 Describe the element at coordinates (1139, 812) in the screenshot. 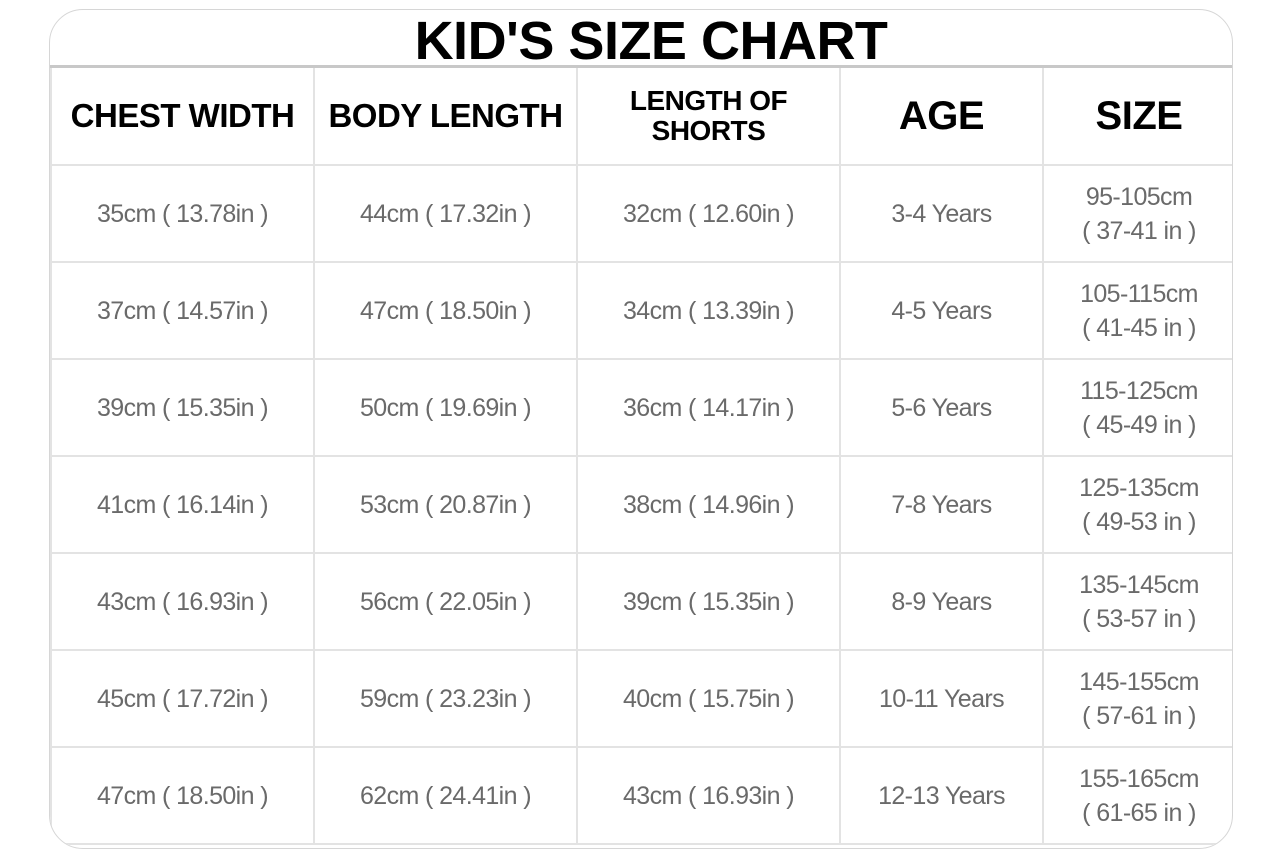

I see `size-in-text: ( 61-65 in )` at that location.